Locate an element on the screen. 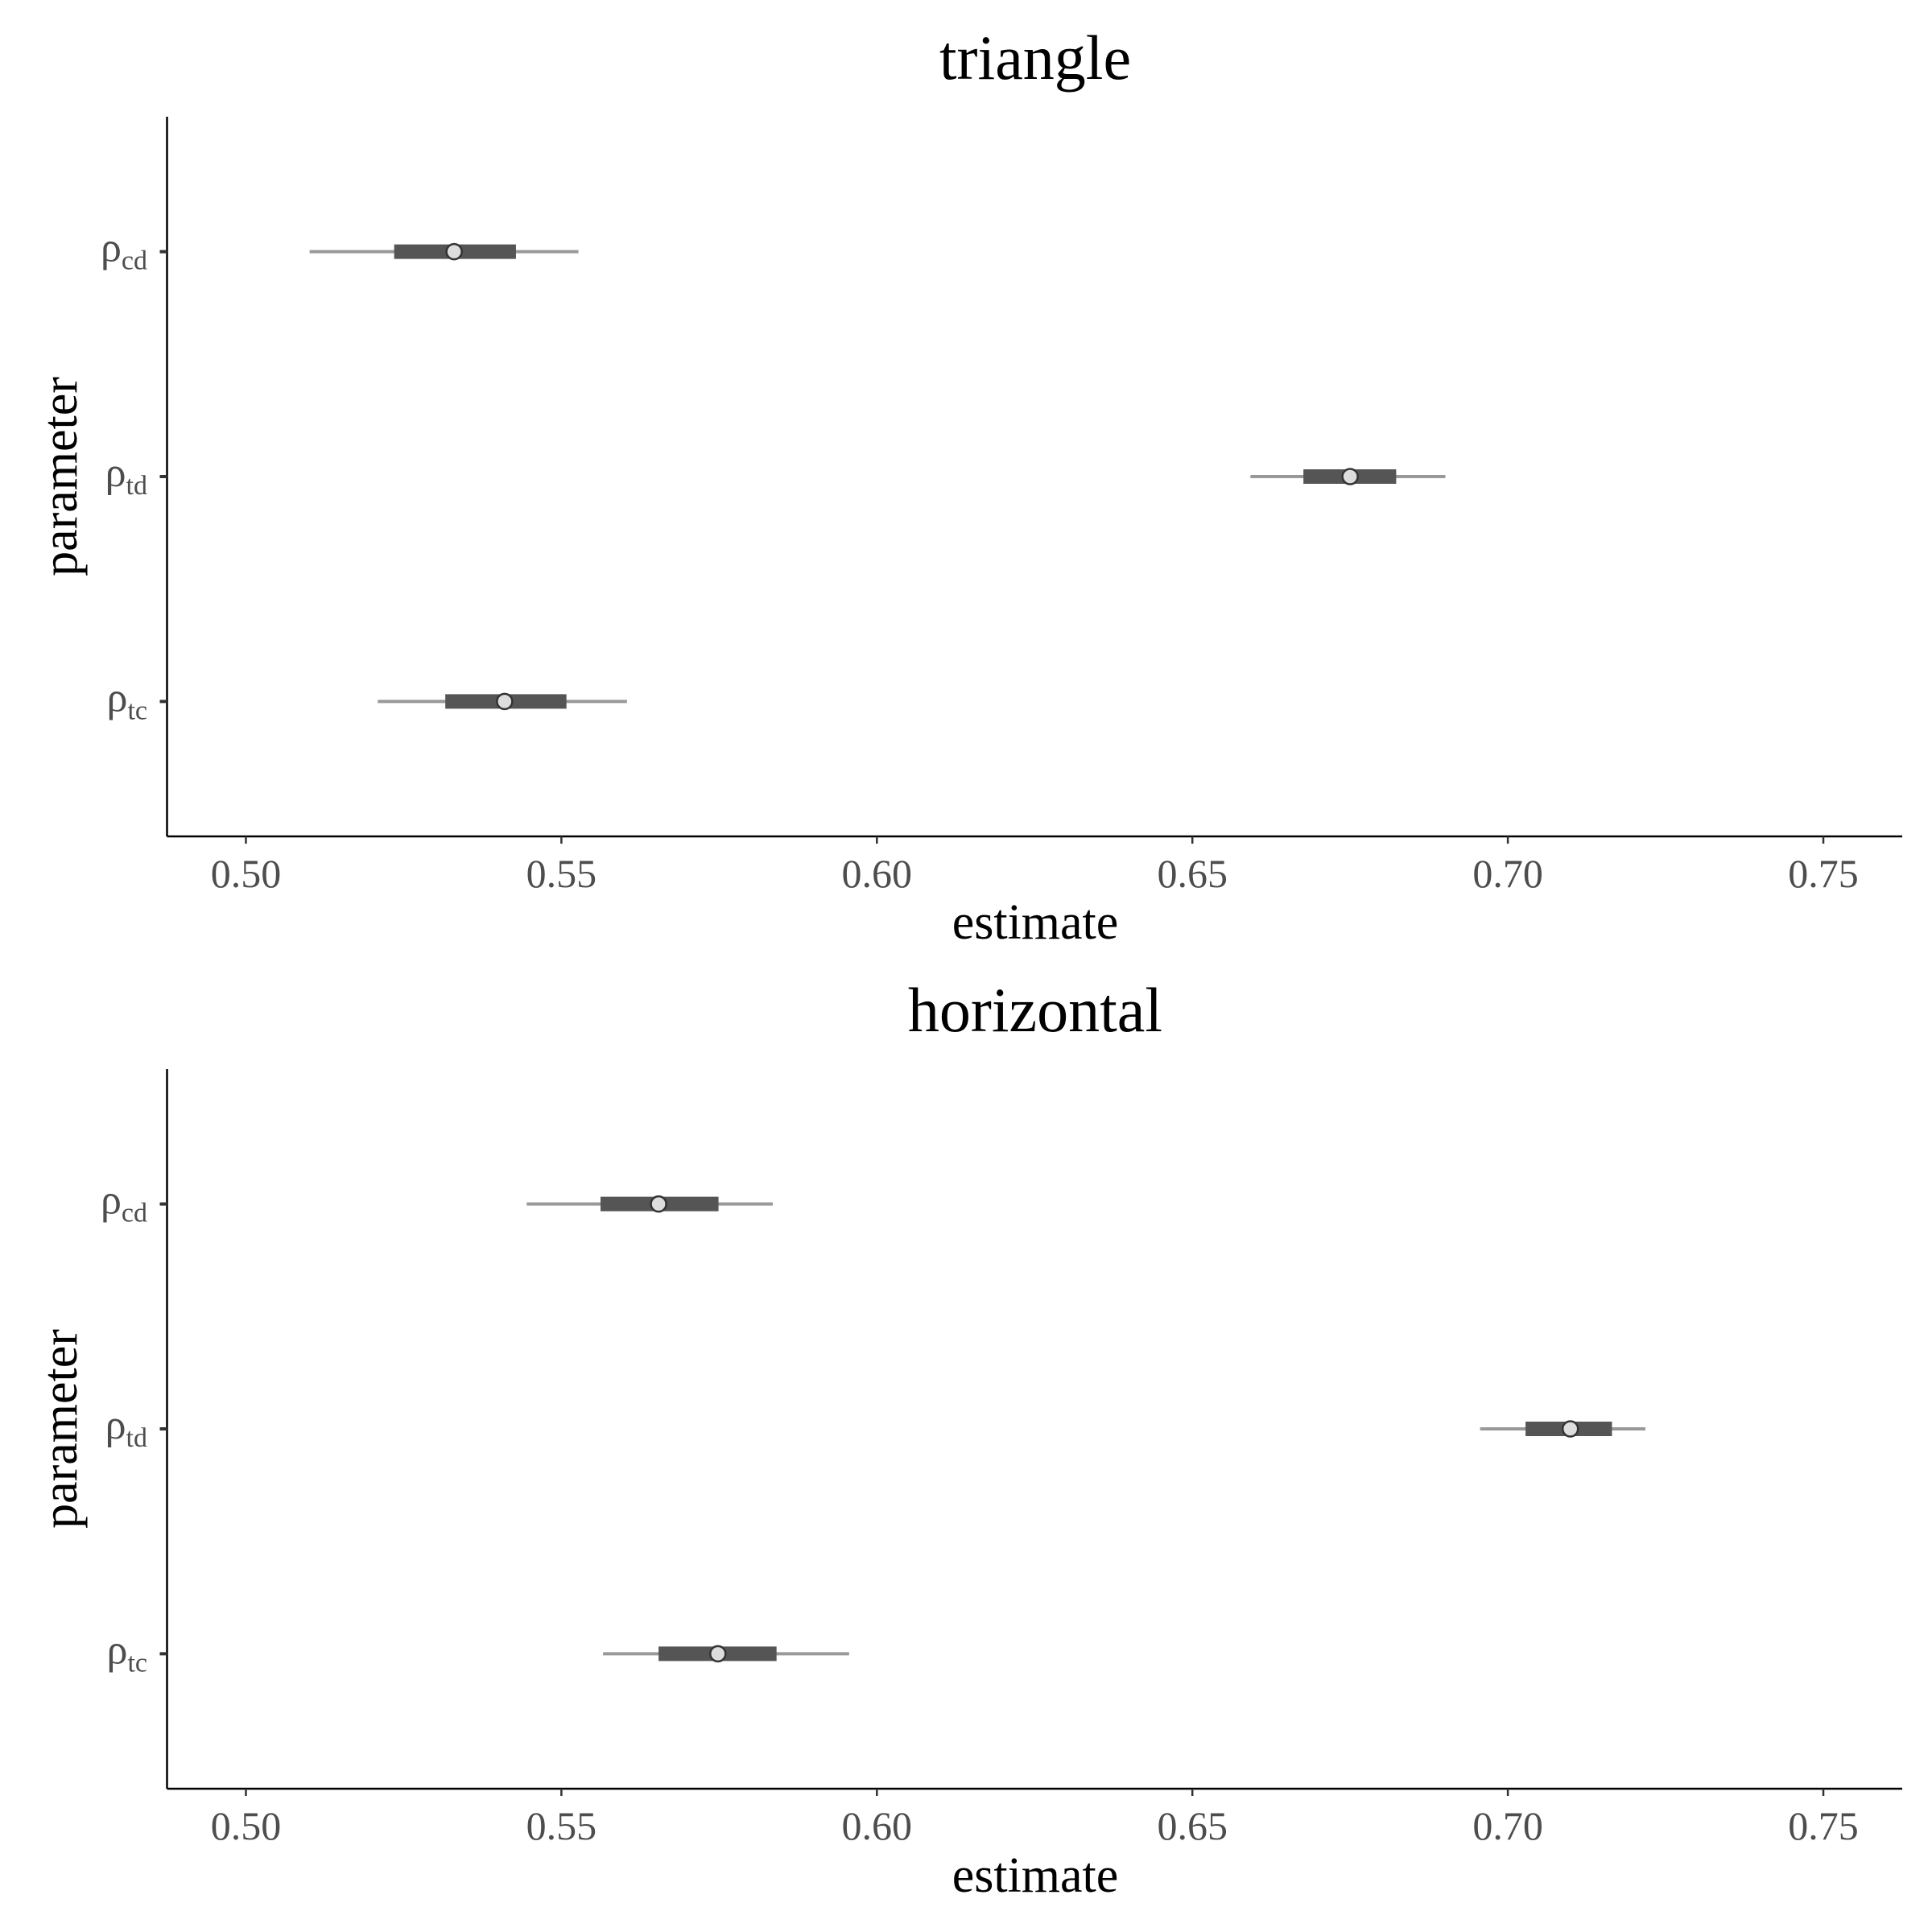  panel-title: triangle is located at coordinates (1035, 58).